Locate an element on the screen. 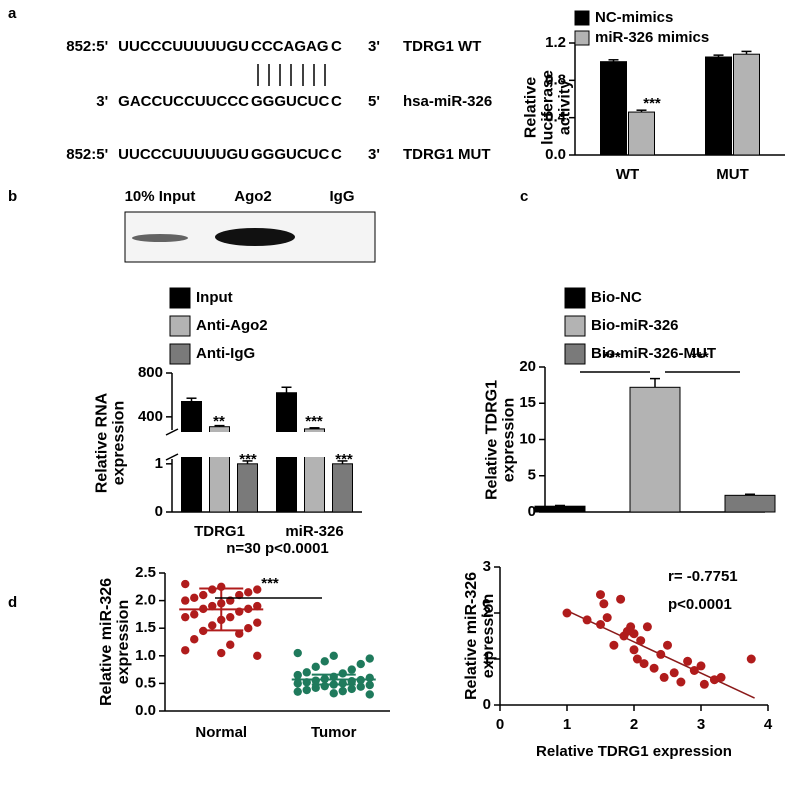  y-tick-label: 2 is located at coordinates (487, 612).